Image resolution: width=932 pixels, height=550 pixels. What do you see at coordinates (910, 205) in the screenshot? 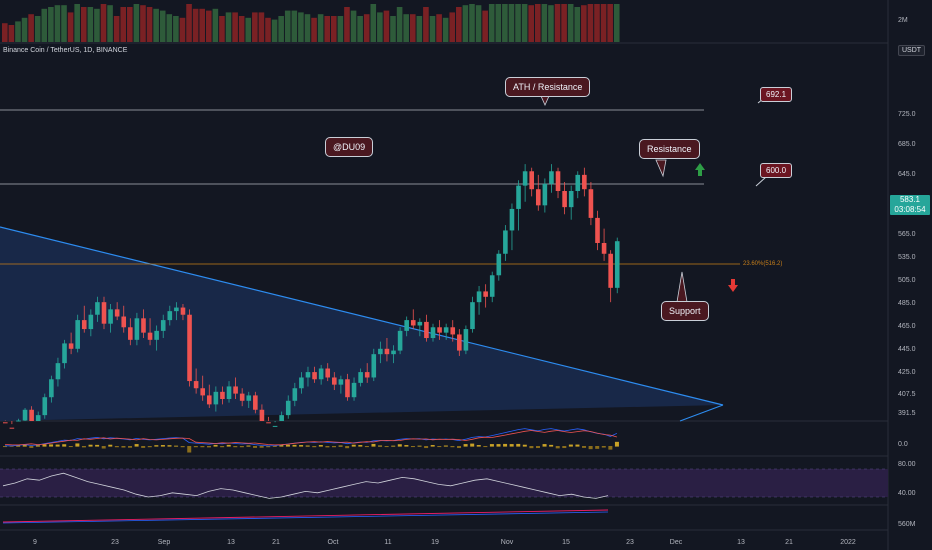
I see `current-price-tag: 583.1 03:08:54` at bounding box center [910, 205].